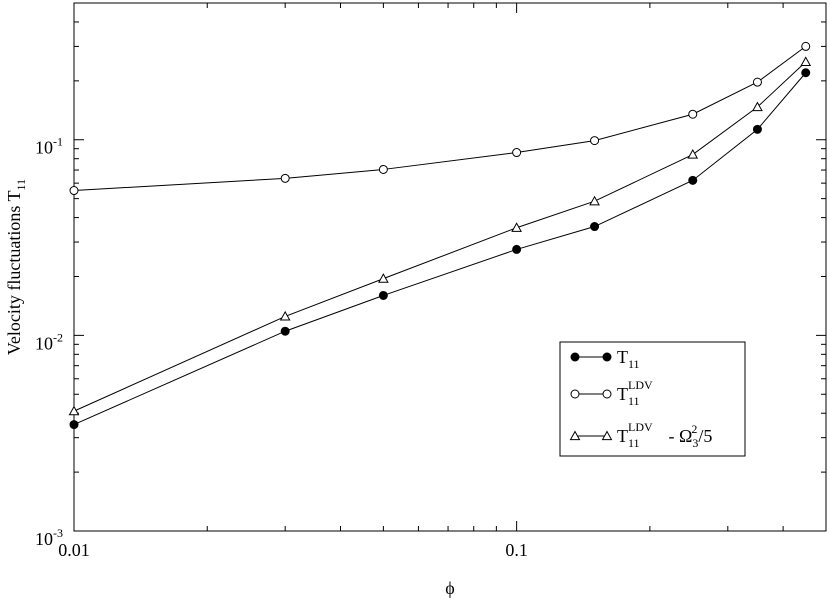  Describe the element at coordinates (628, 359) in the screenshot. I see `legend-label: T11` at that location.